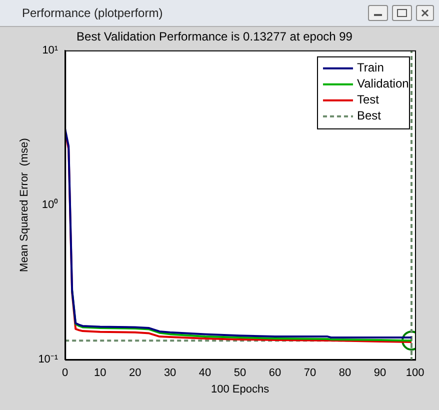 Image resolution: width=439 pixels, height=410 pixels. I want to click on y-tick-label: 10⁻¹, so click(48, 360).